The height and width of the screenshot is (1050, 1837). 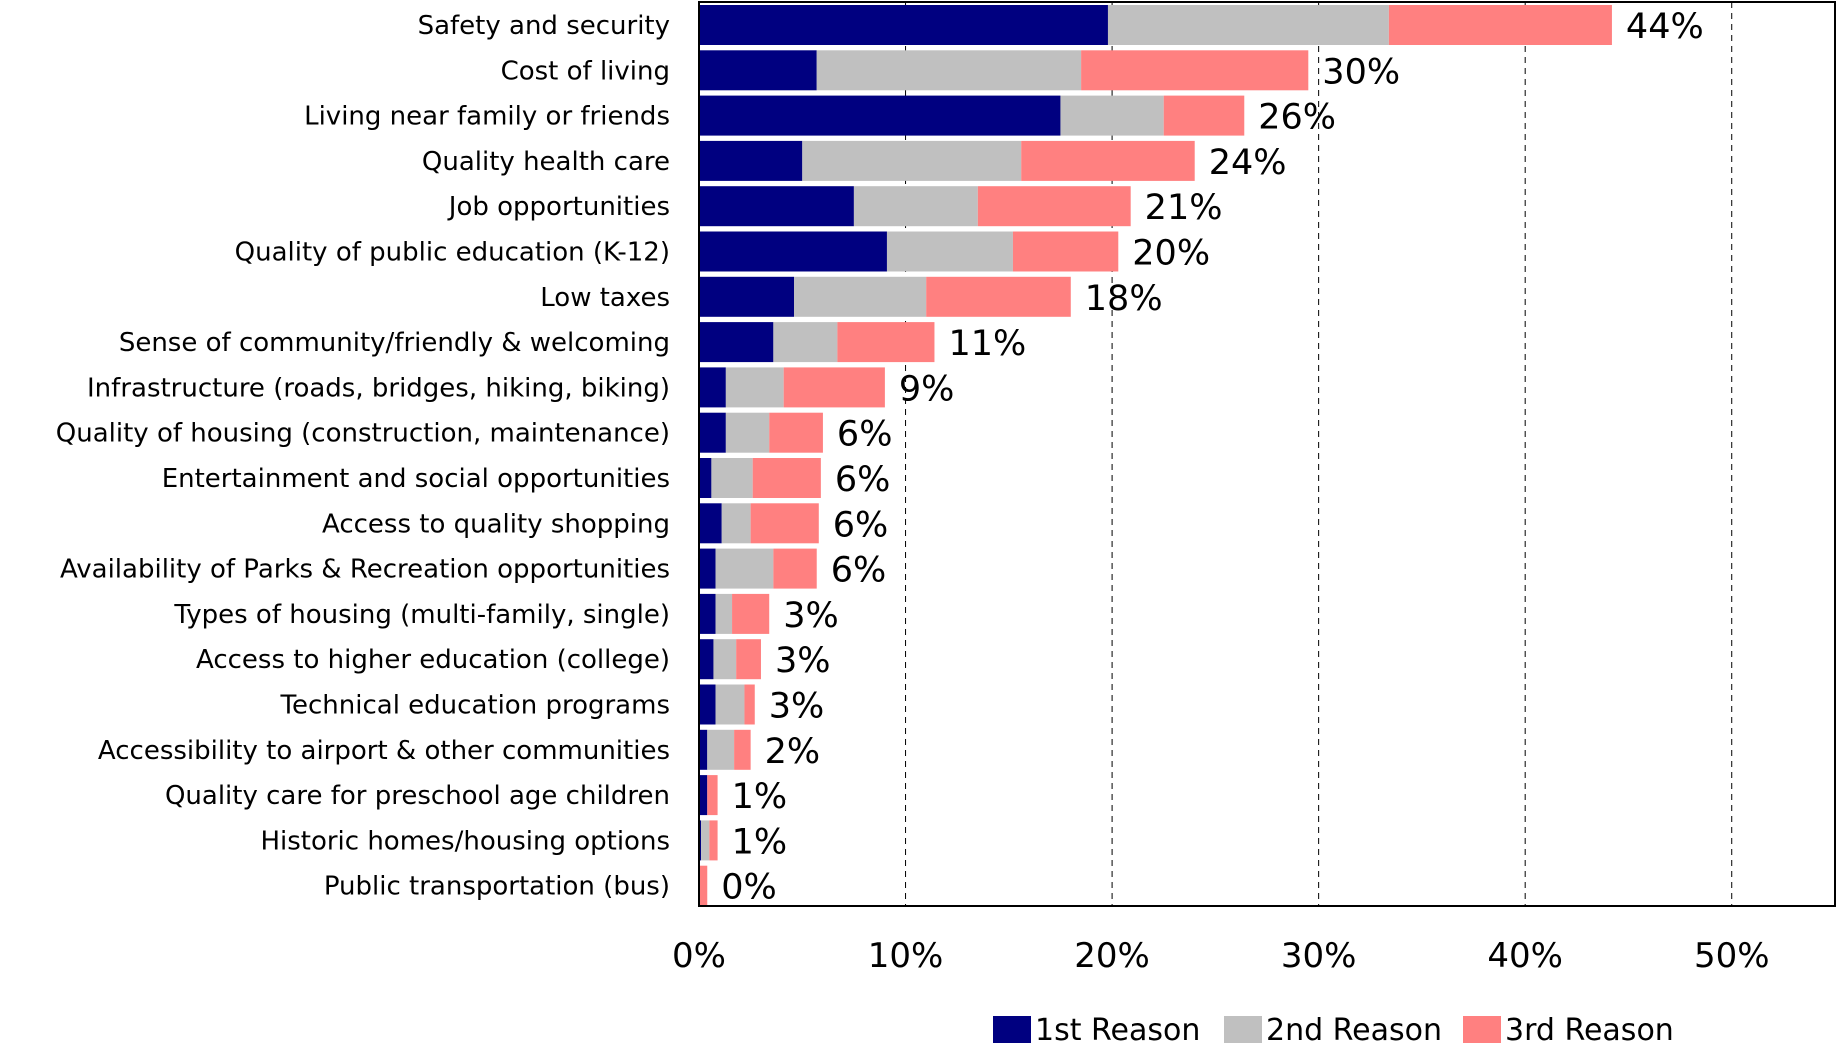 What do you see at coordinates (544, 26) in the screenshot?
I see `category-label-0: Safety and security` at bounding box center [544, 26].